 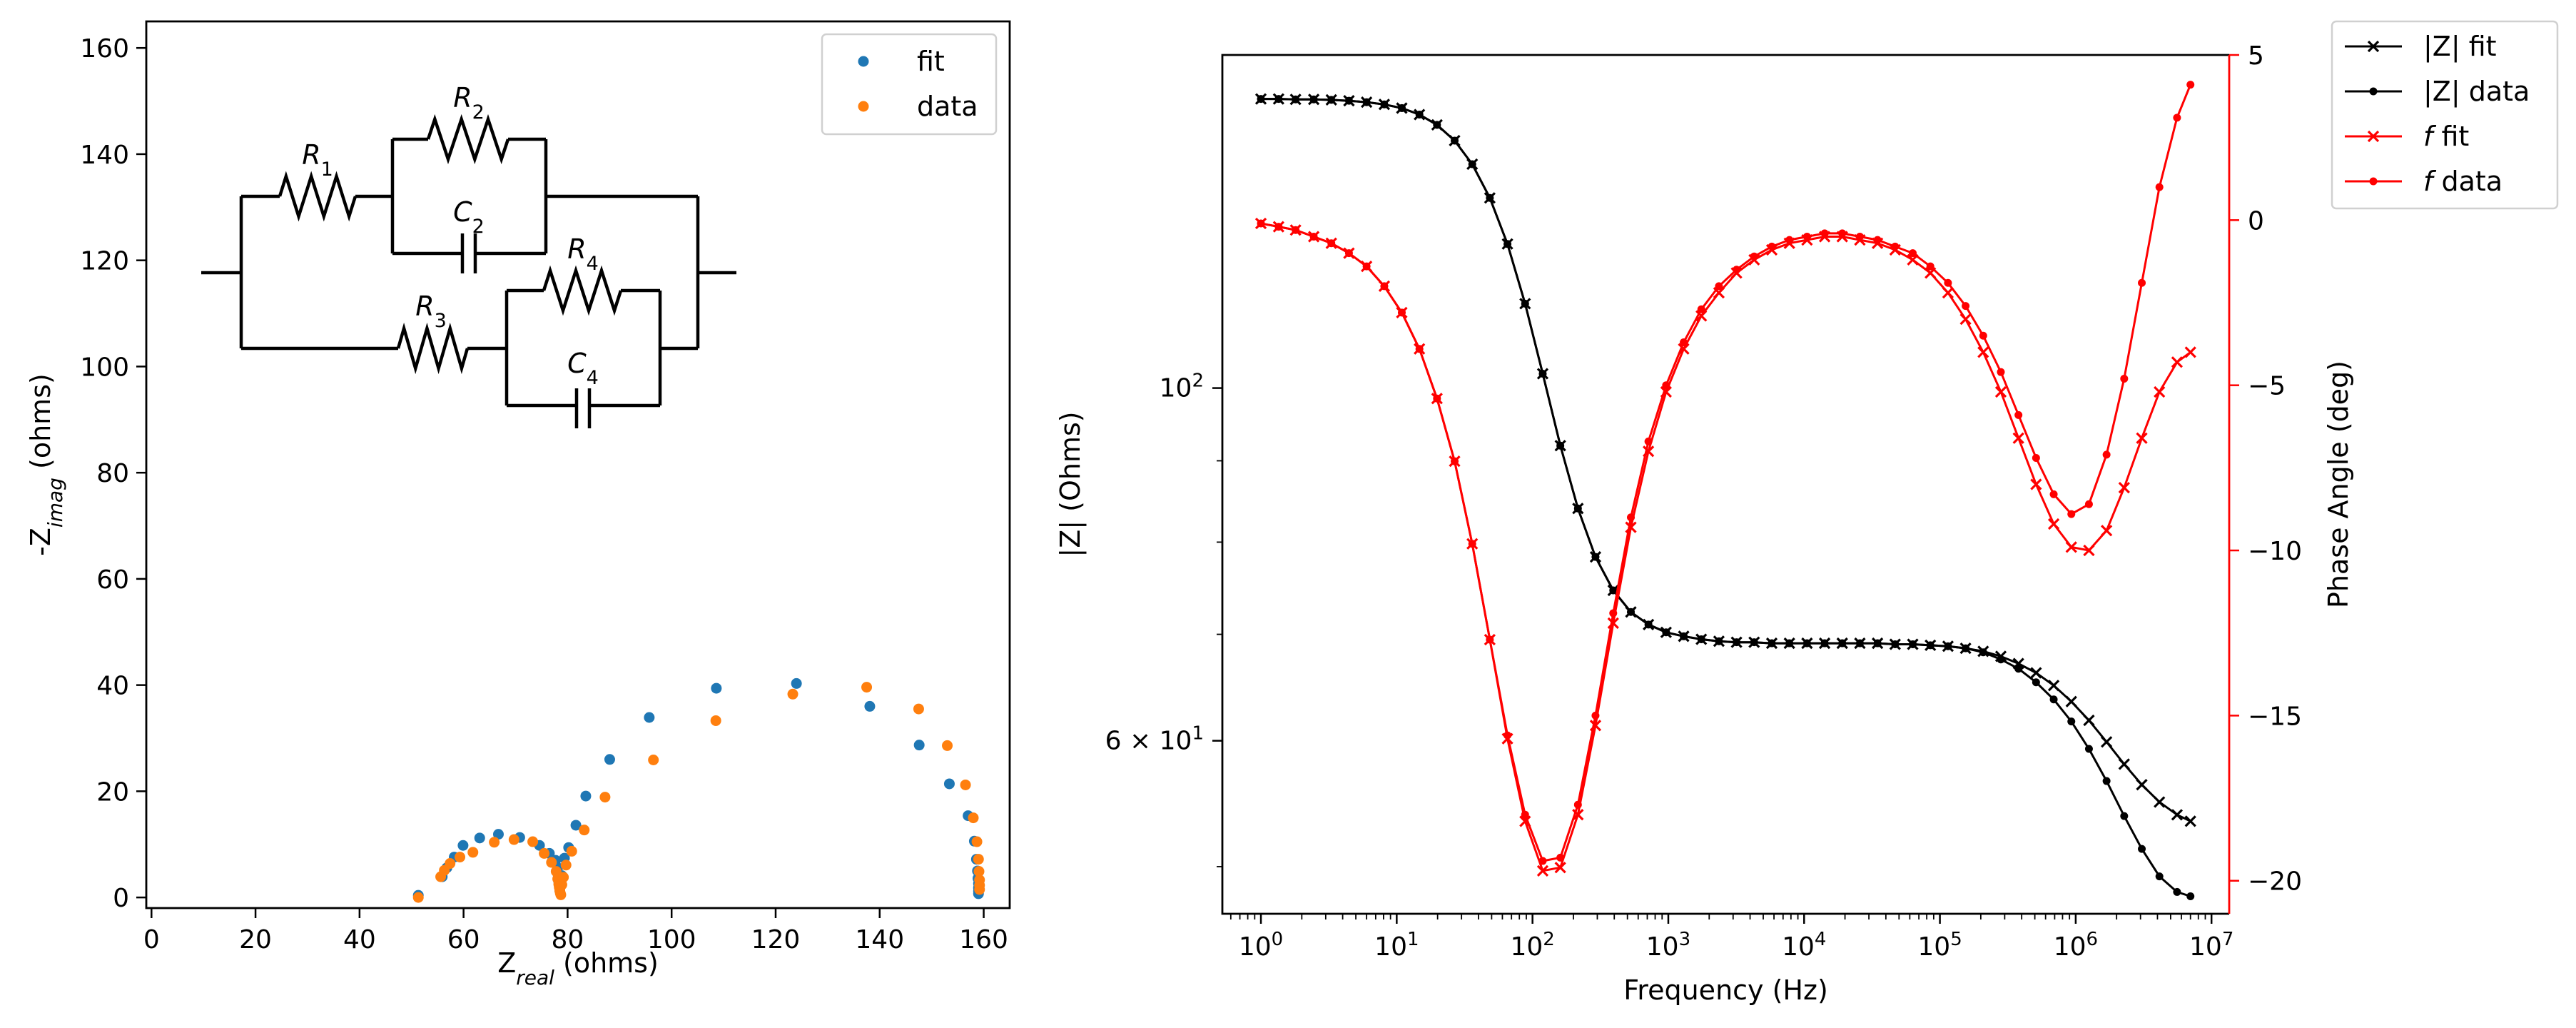 What do you see at coordinates (2338, 484) in the screenshot?
I see `y-right-axis-label: Phase Angle (deg)` at bounding box center [2338, 484].